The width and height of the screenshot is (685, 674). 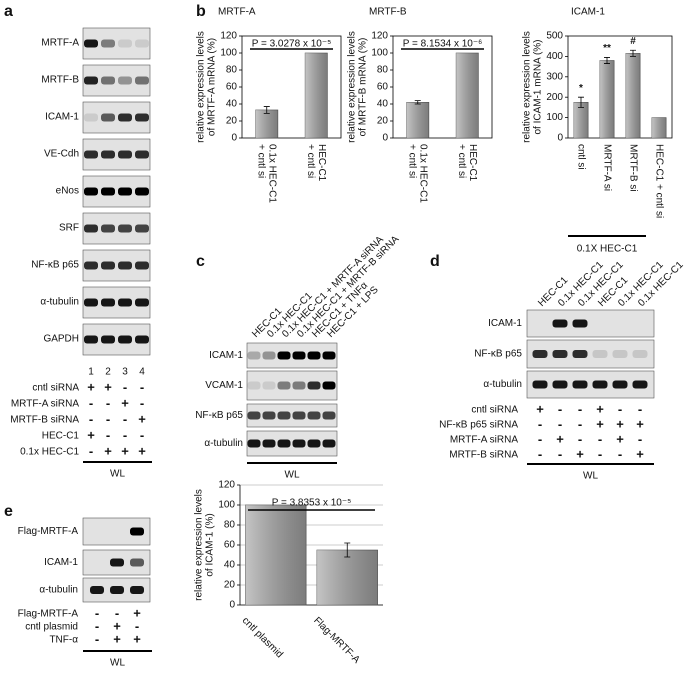 I want to click on condition-label: cntl plasmid, so click(x=51, y=627).